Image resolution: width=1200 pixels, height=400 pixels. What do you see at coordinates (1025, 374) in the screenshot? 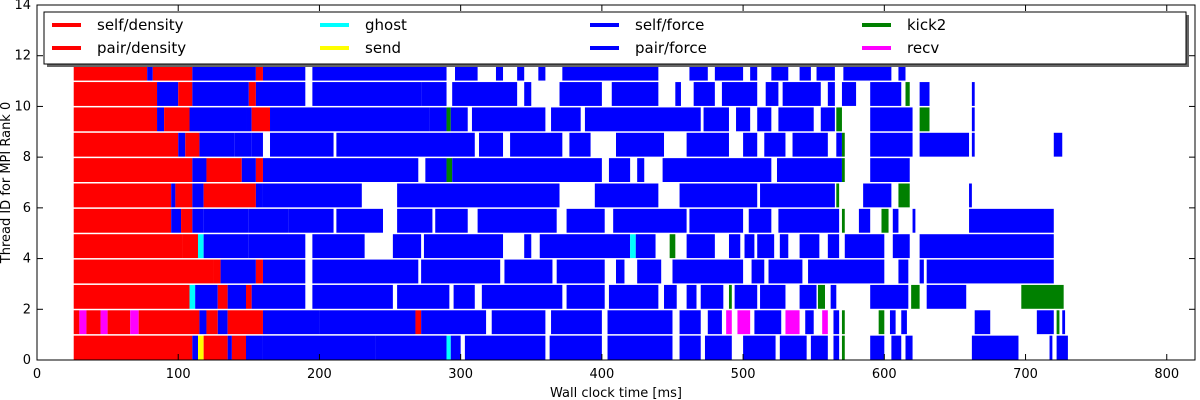
I see `x-tick-label: 700` at bounding box center [1025, 374].